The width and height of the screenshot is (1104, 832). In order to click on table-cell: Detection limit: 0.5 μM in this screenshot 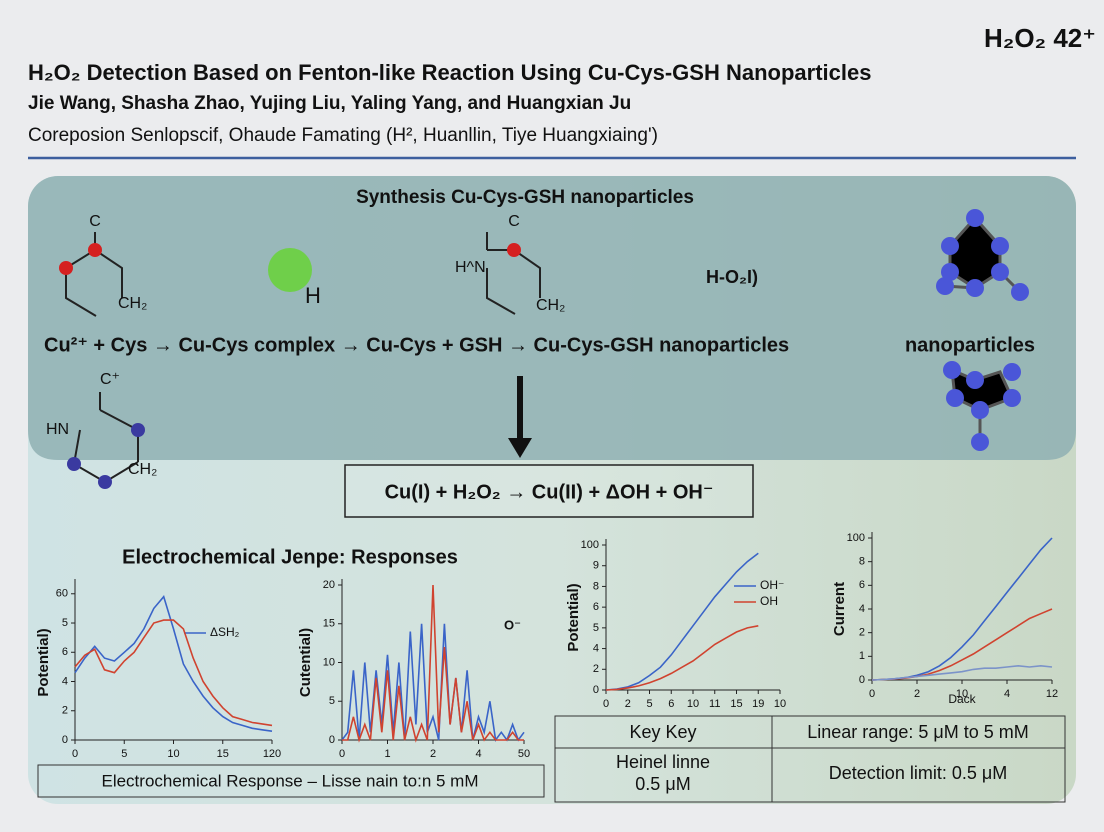, I will do `click(918, 773)`.